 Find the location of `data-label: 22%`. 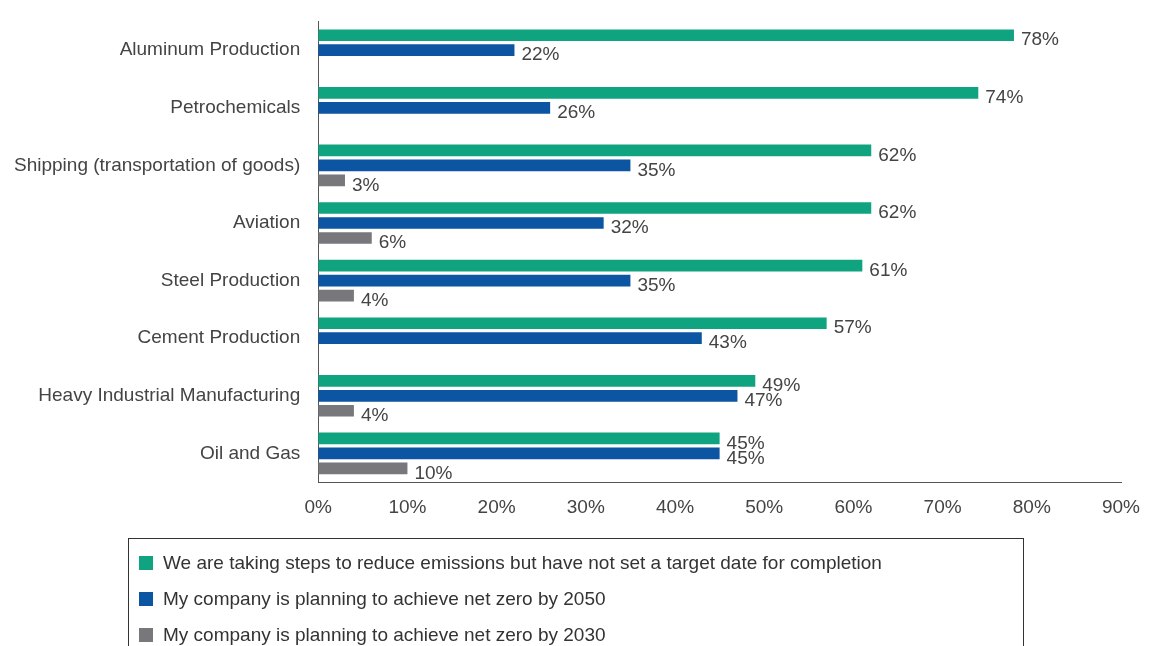

data-label: 22% is located at coordinates (540, 54).